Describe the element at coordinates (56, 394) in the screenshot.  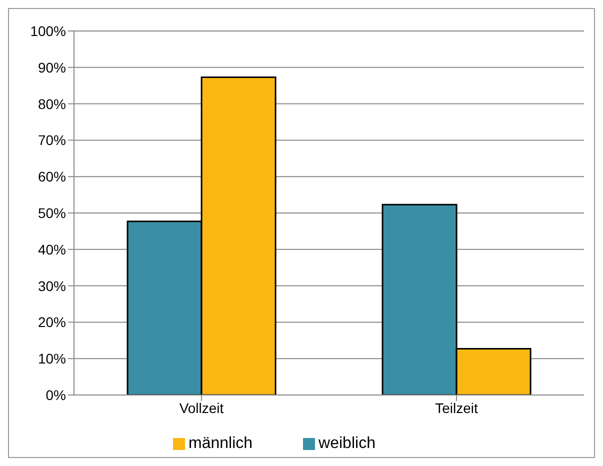
I see `y-tick-label: 0%` at that location.